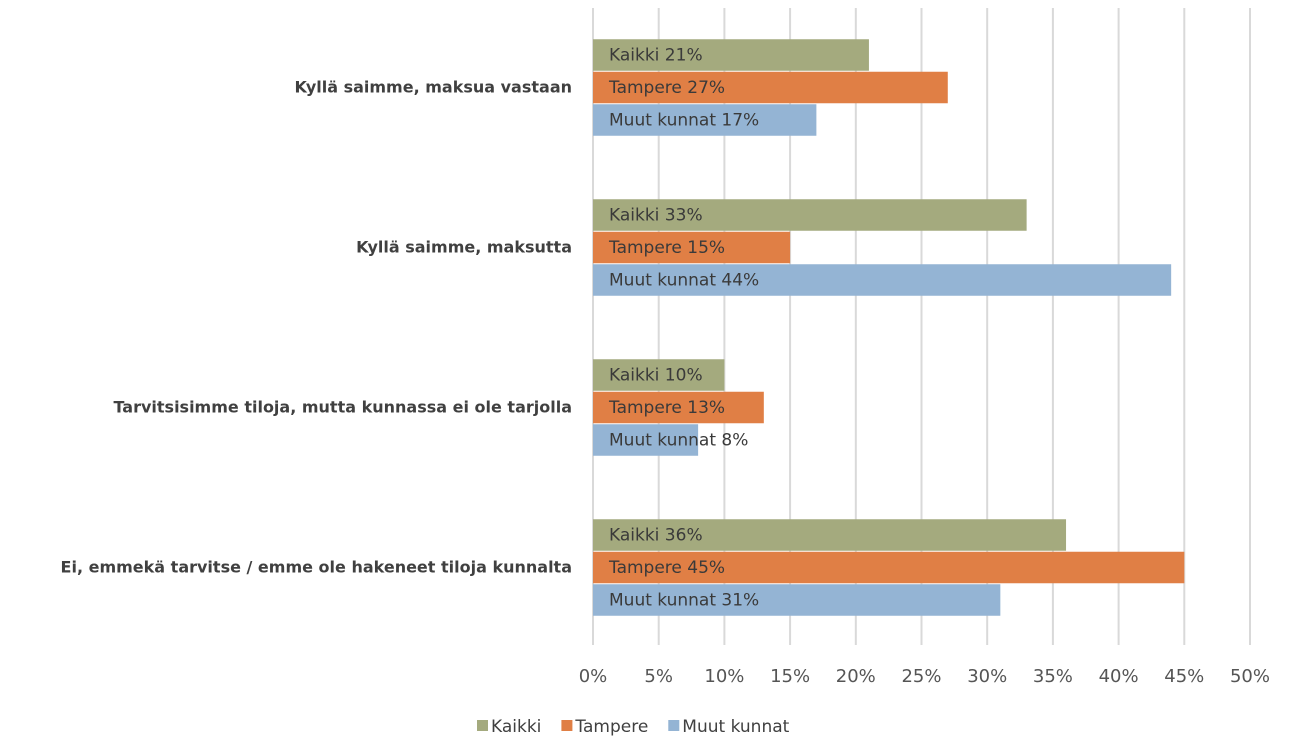 The height and width of the screenshot is (738, 1296). What do you see at coordinates (666, 568) in the screenshot?
I see `data-label: Tampere 45%` at bounding box center [666, 568].